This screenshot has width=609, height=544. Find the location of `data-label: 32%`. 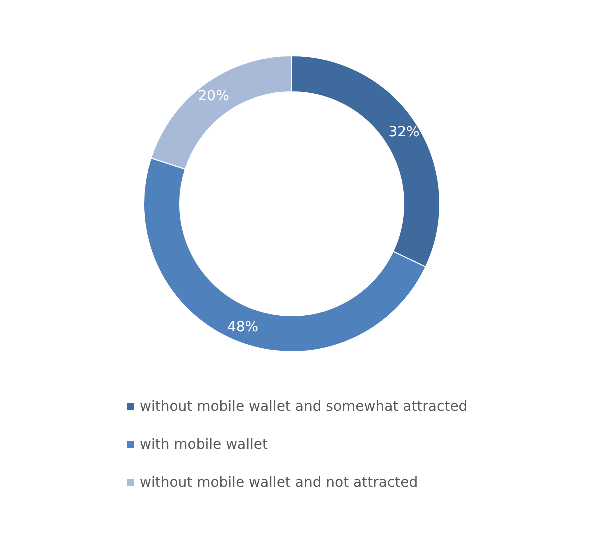

data-label: 32% is located at coordinates (404, 132).